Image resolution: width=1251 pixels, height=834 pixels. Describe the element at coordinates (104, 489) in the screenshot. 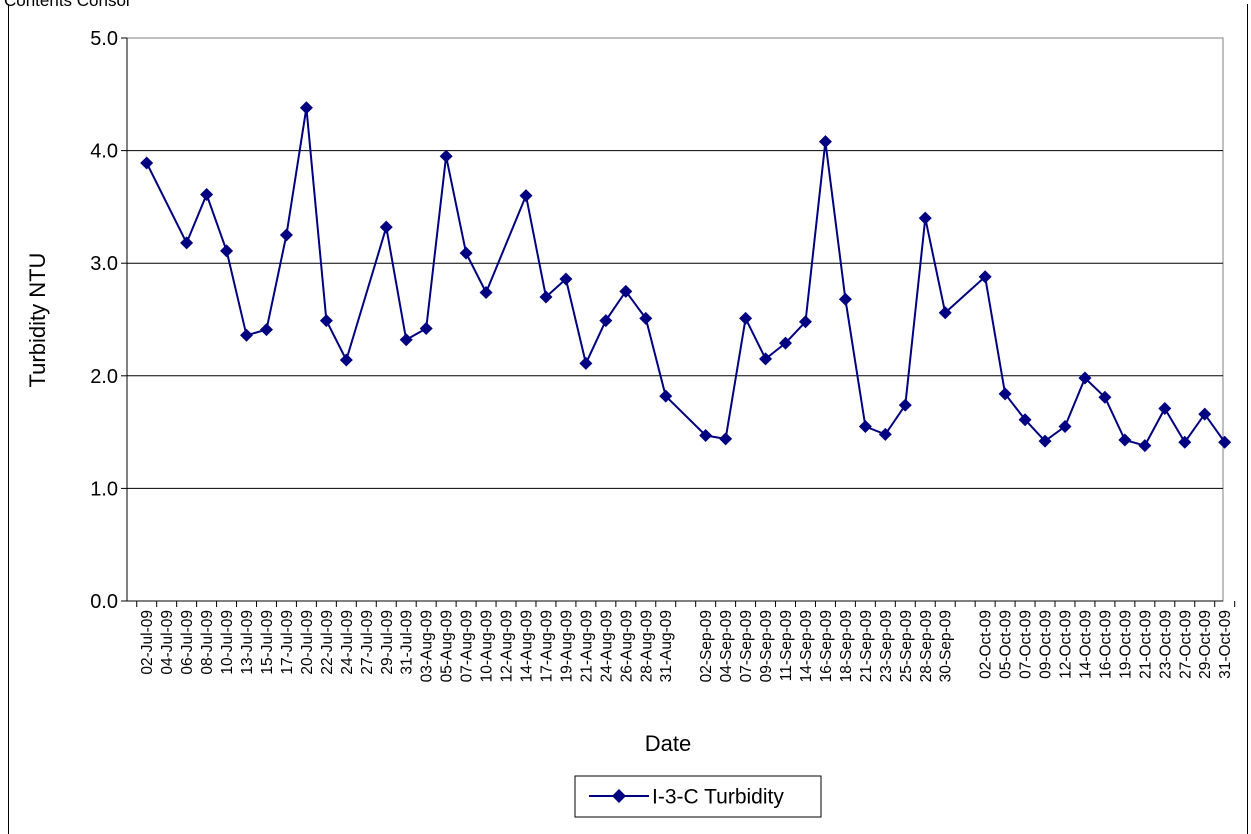

I see `y-tick-label: 1.0` at that location.